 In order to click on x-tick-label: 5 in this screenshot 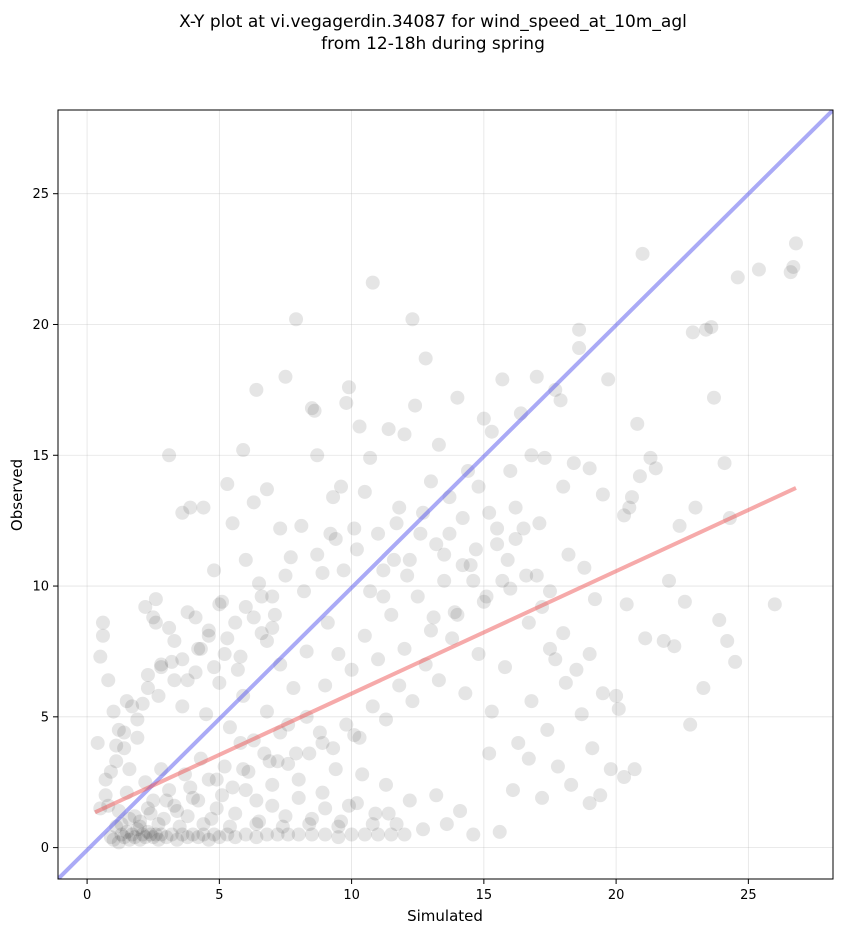, I will do `click(219, 895)`.